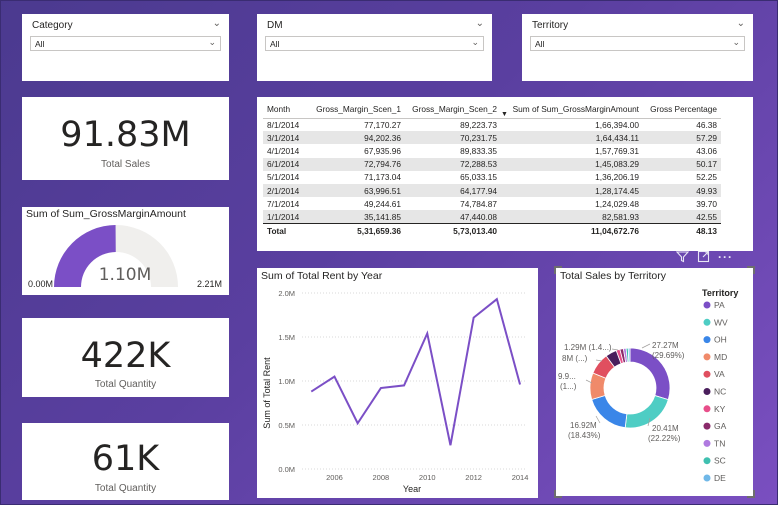  I want to click on legend-item-wv: WV, so click(721, 322).